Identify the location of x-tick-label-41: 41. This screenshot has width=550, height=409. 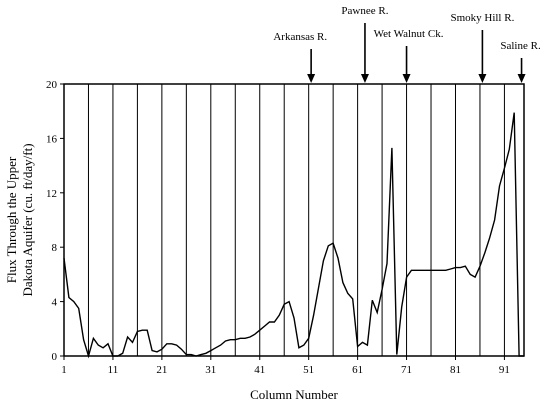
(259, 370).